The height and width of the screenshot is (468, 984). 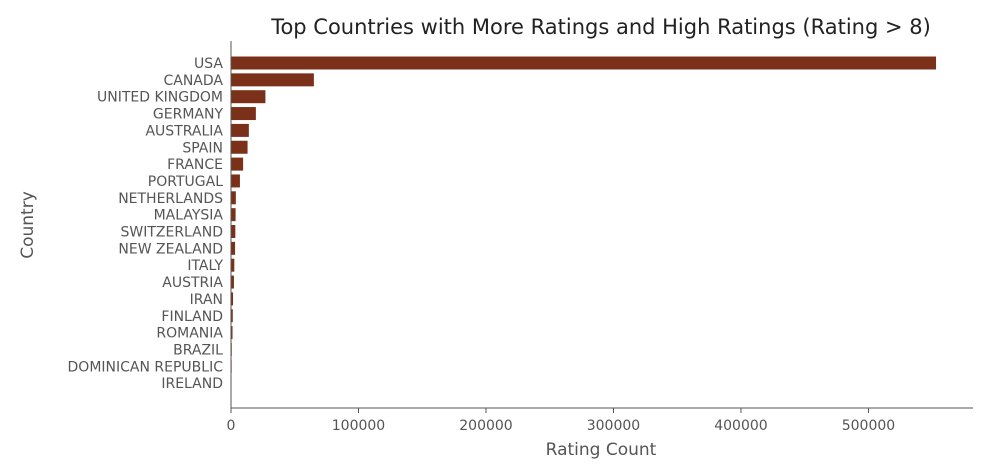 I want to click on bar-romania, so click(x=232, y=333).